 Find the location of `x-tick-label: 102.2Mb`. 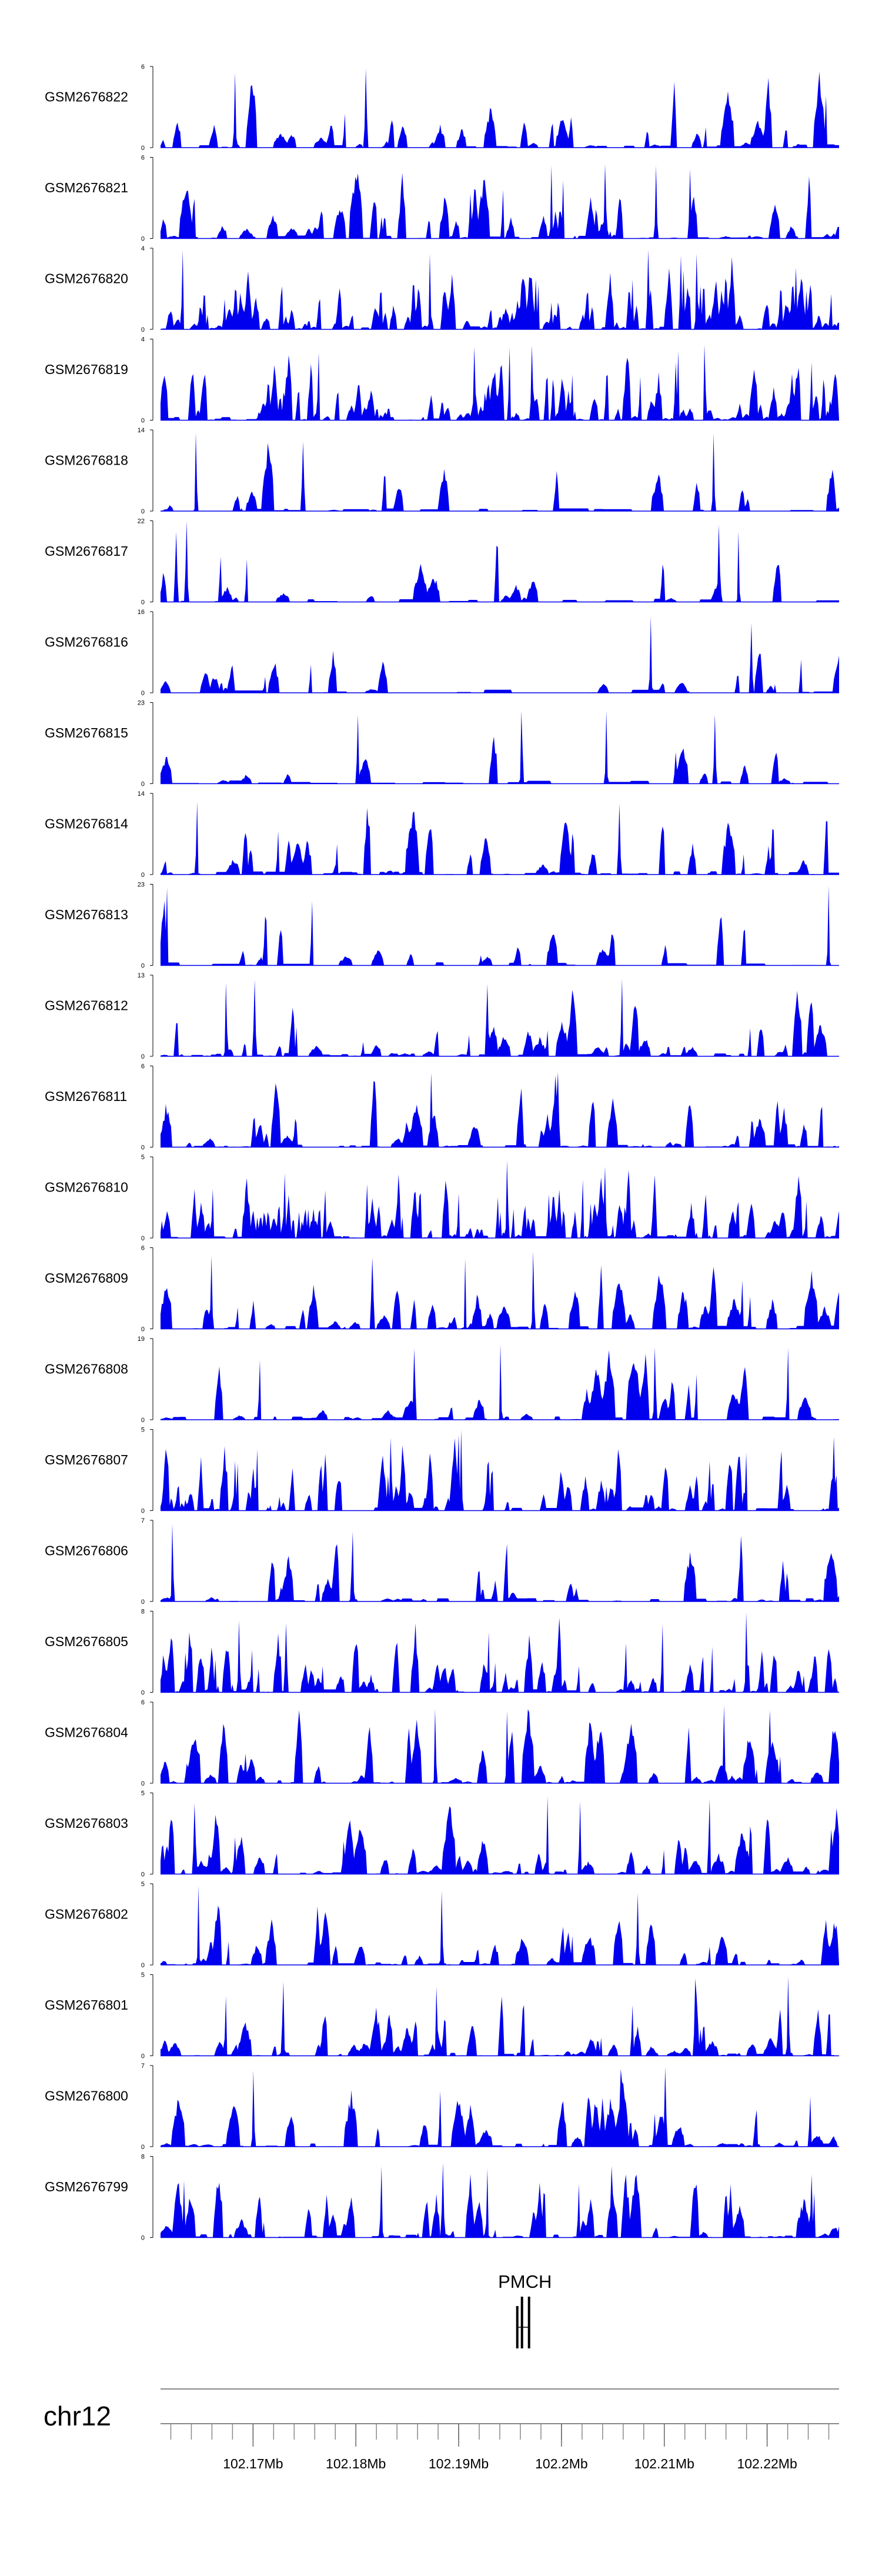

x-tick-label: 102.2Mb is located at coordinates (561, 2463).